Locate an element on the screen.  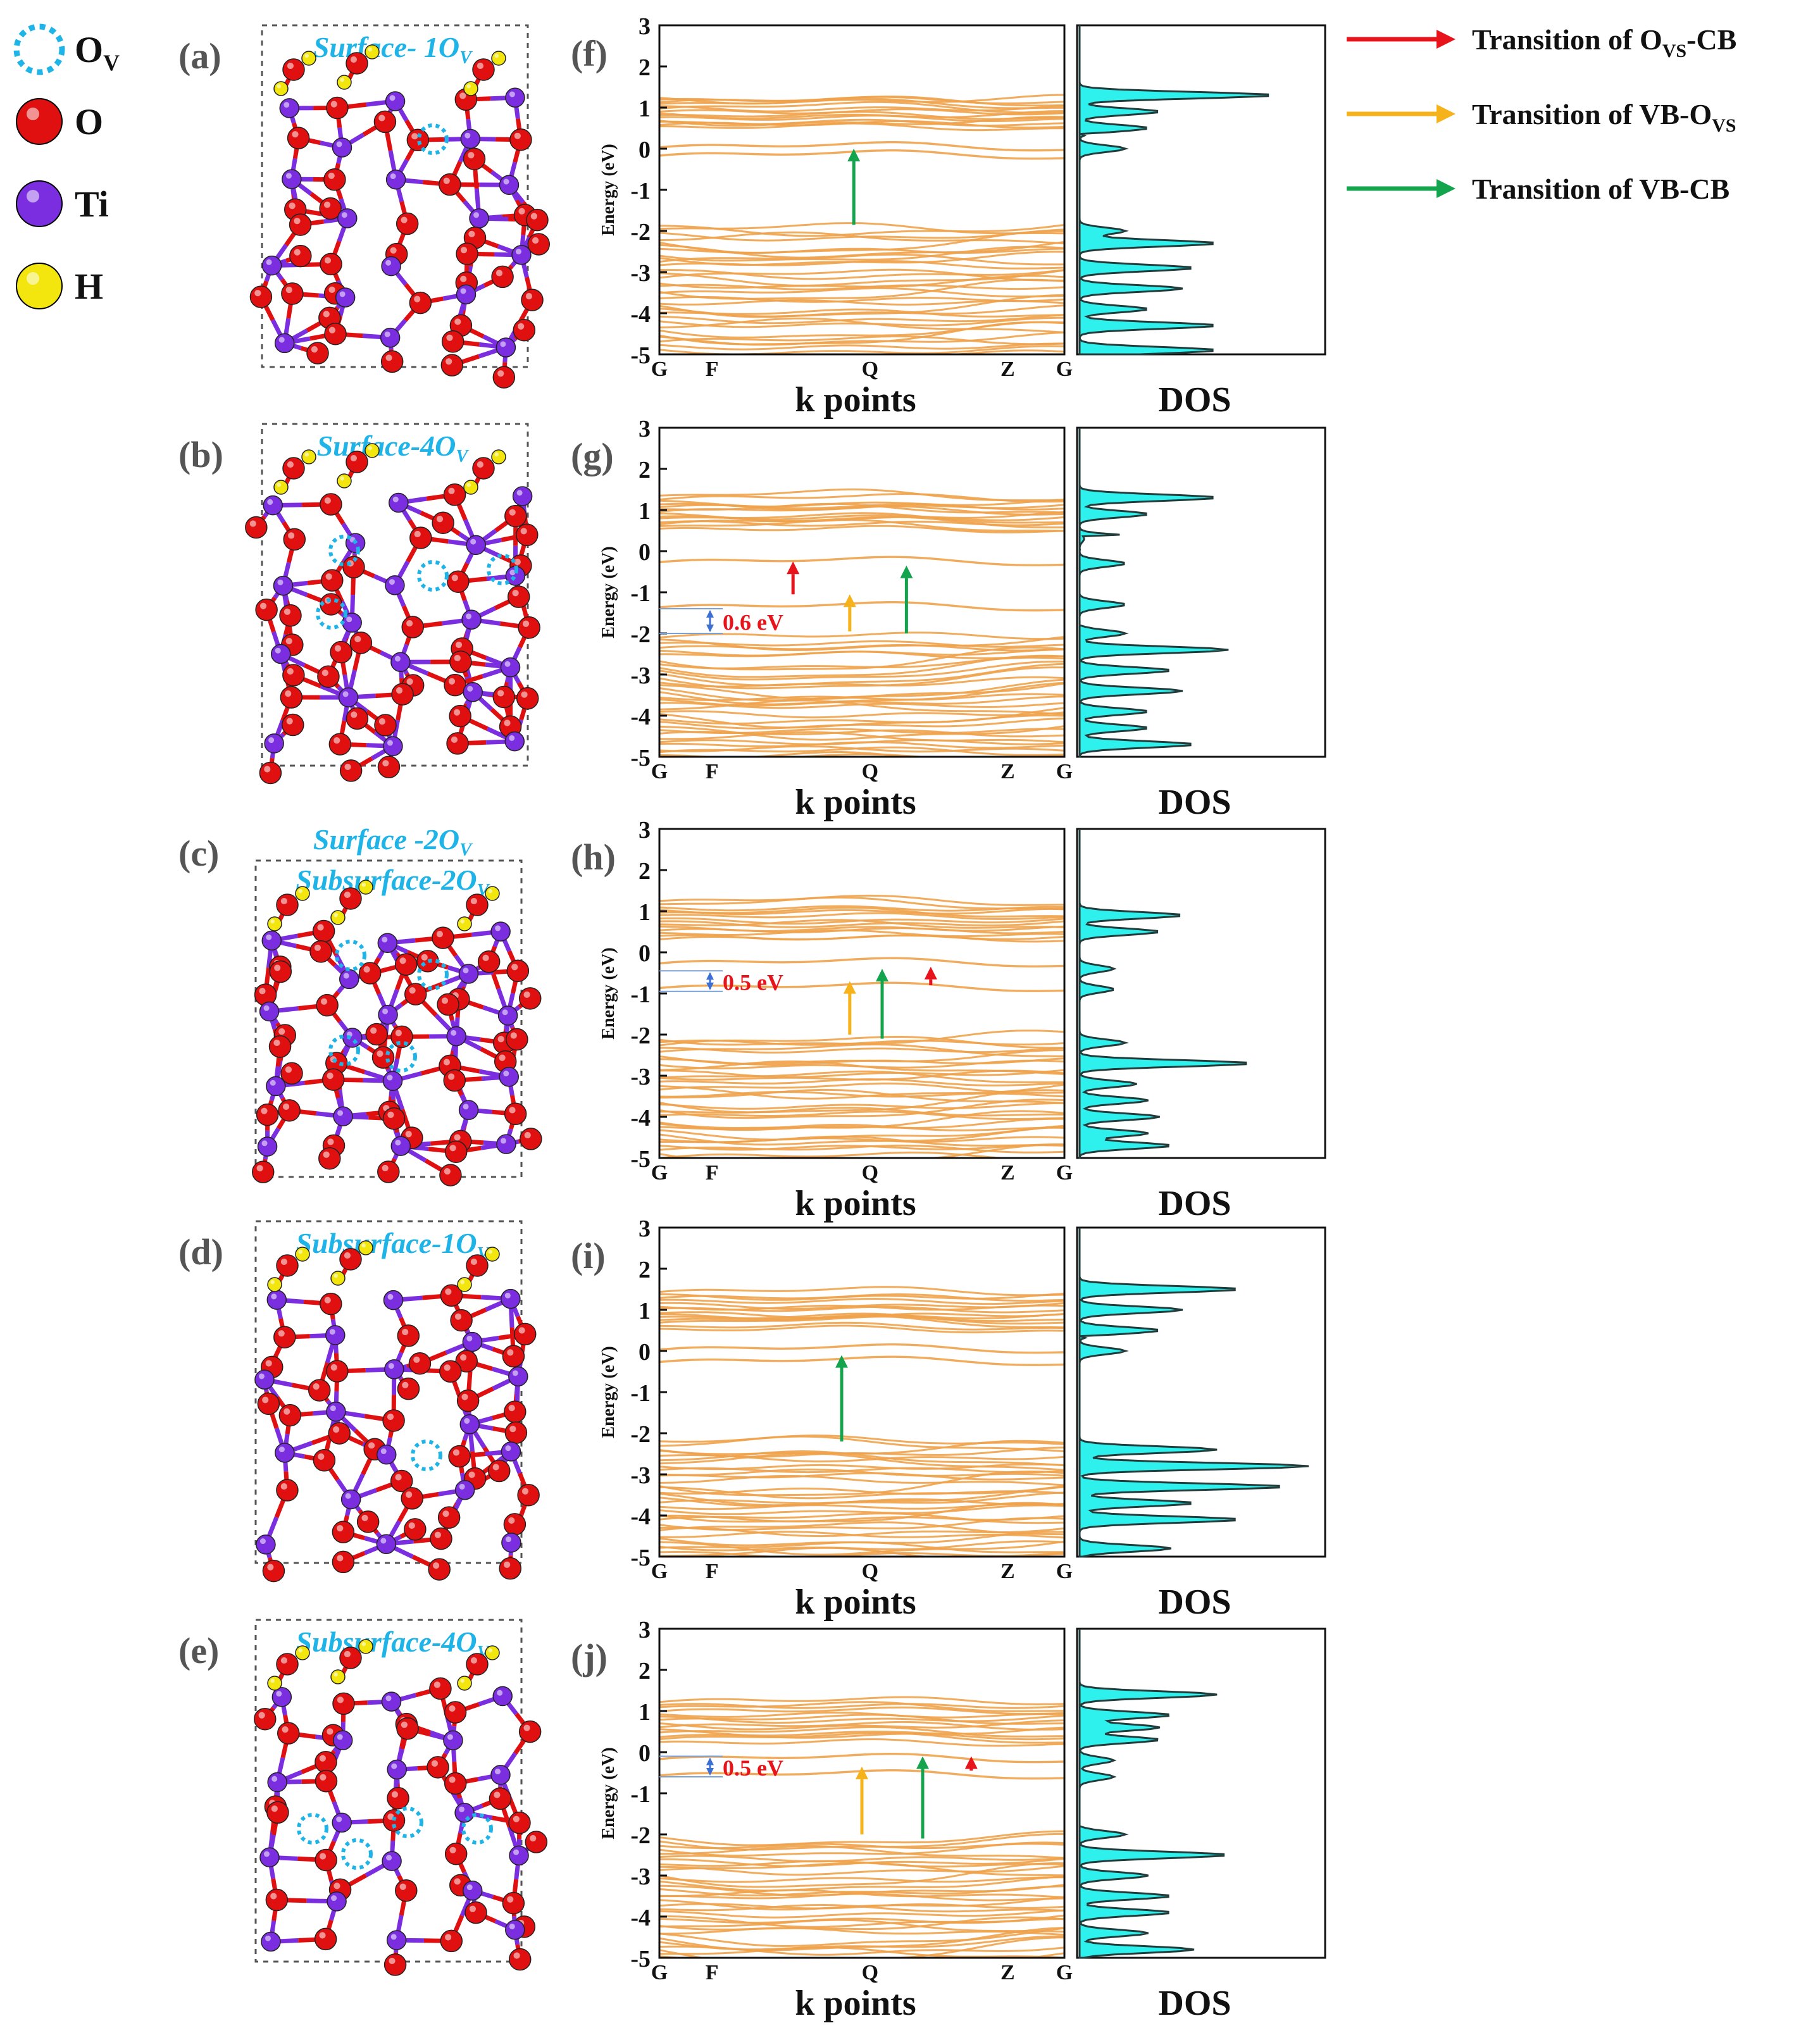
transition-legend-arrow-yellow is located at coordinates (1401, 113).